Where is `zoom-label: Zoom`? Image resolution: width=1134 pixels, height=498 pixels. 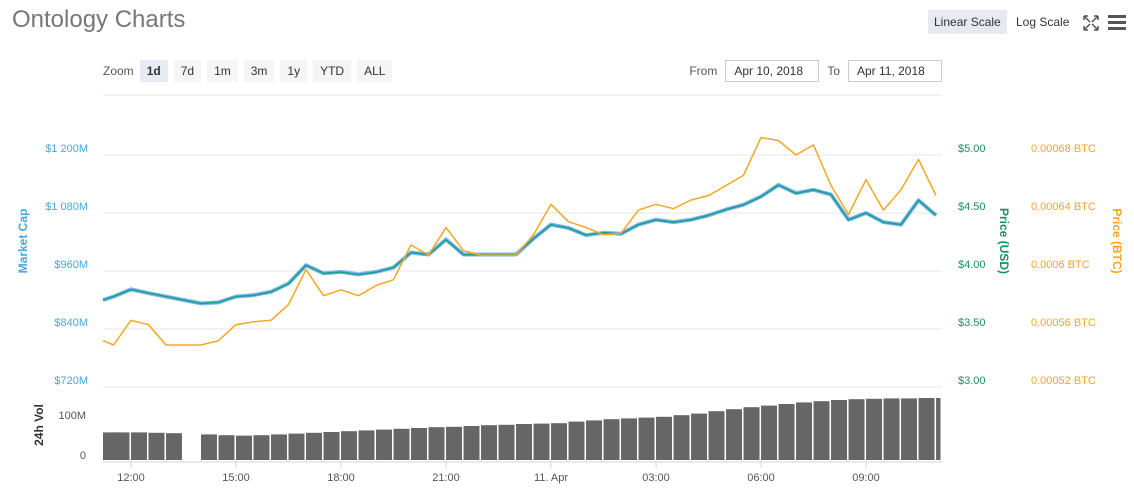
zoom-label: Zoom is located at coordinates (118, 71).